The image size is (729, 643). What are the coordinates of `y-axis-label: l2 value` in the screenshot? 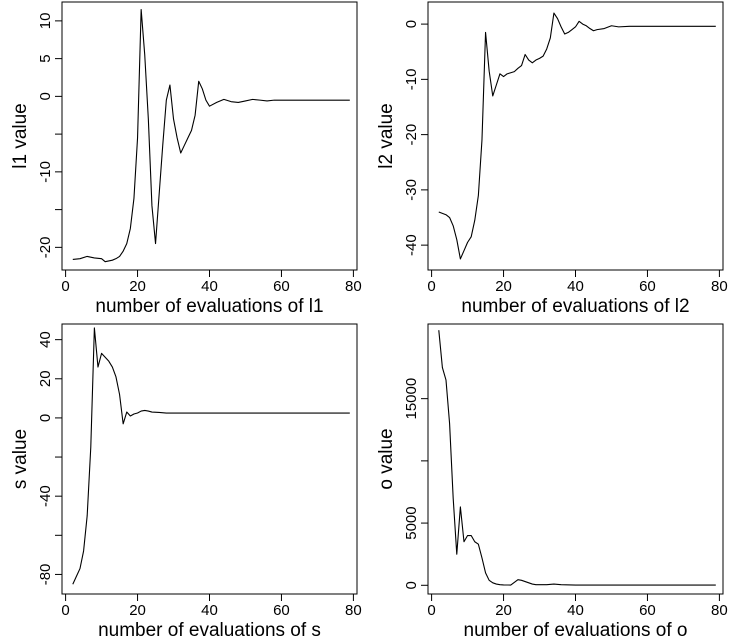 It's located at (386, 136).